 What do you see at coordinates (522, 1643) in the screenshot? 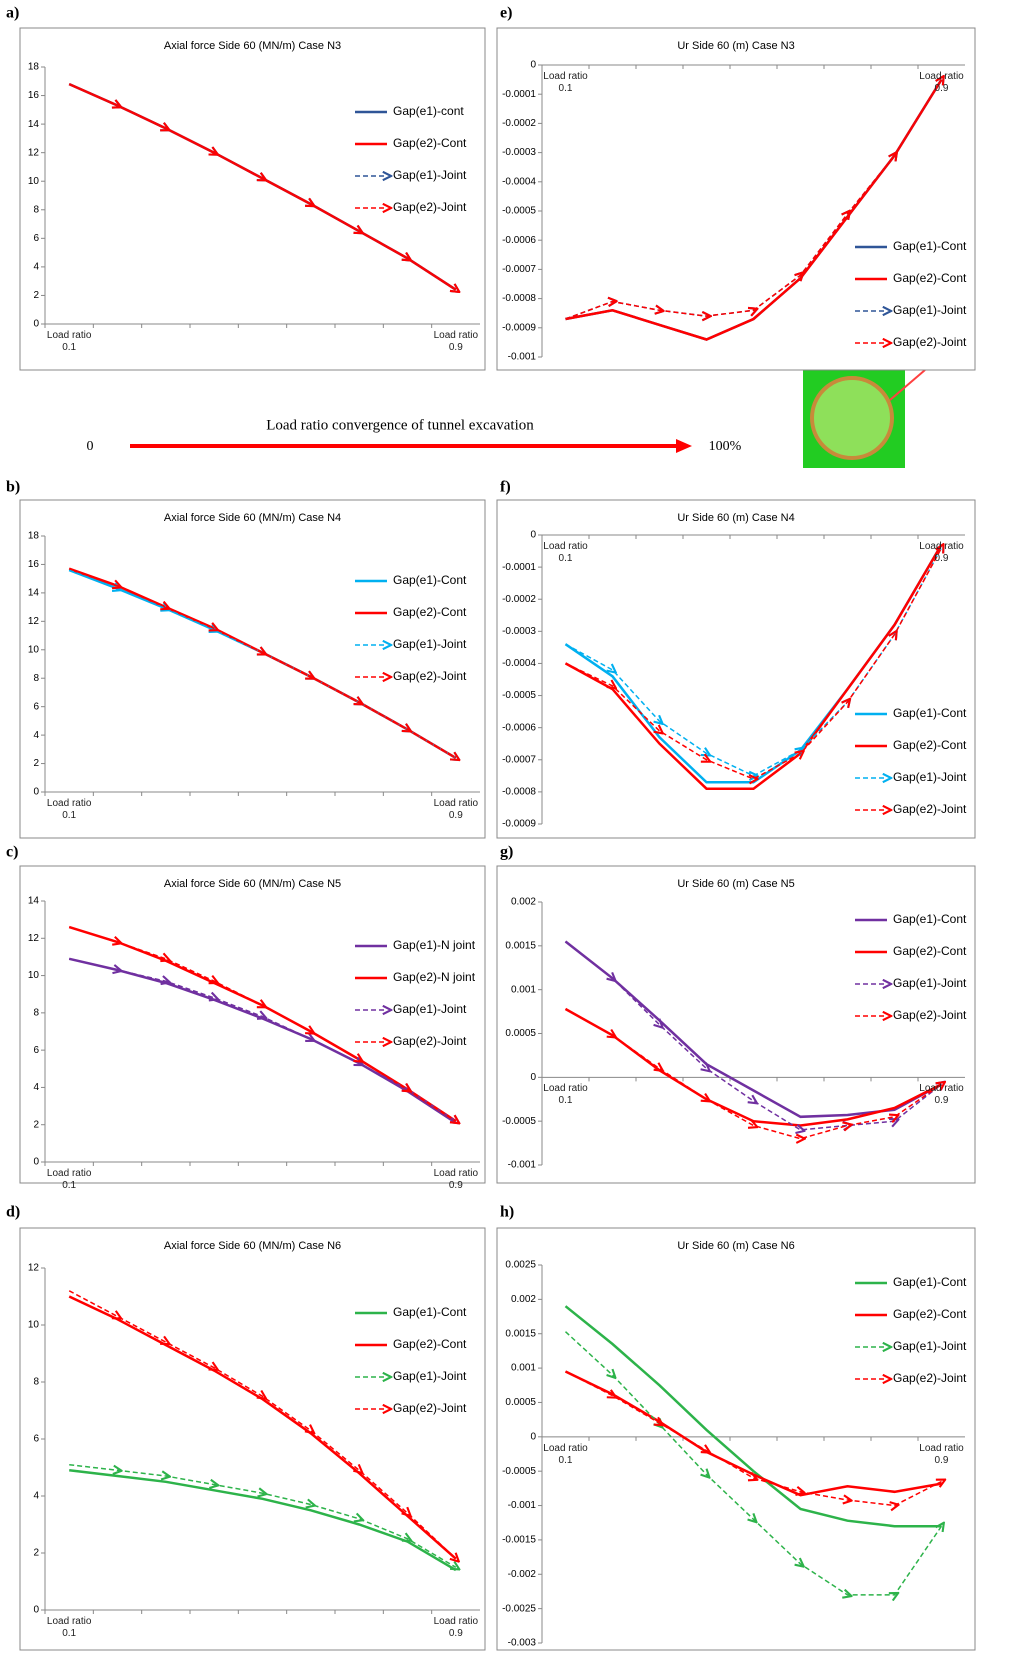
I see `y-tick-label: -0.003` at bounding box center [522, 1643].